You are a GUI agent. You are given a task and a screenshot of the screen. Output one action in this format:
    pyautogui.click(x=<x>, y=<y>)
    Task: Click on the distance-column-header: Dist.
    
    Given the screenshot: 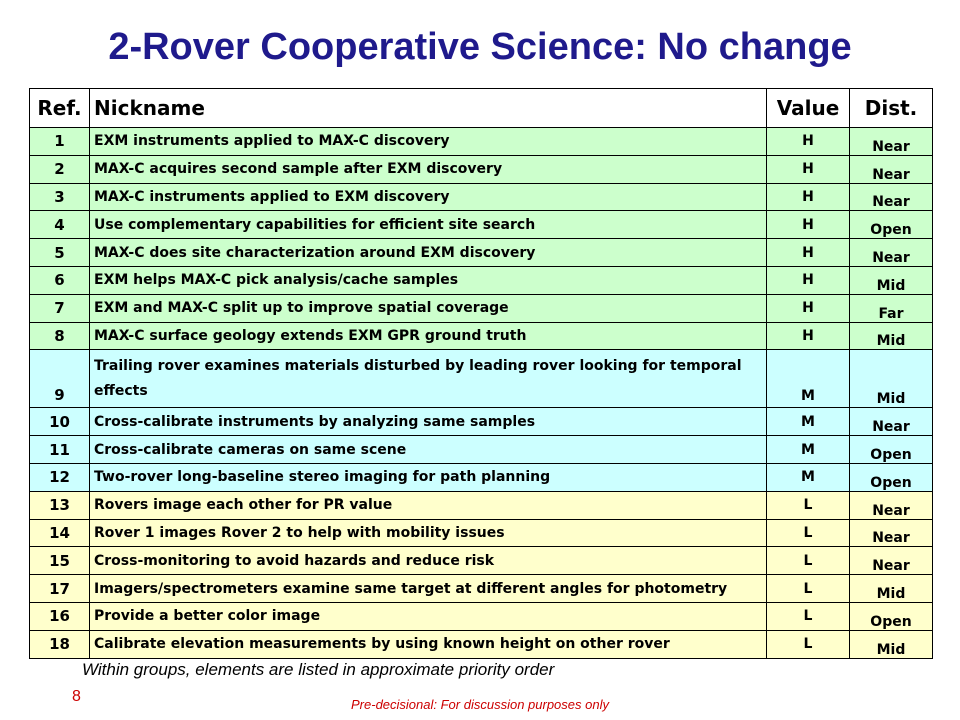 What is the action you would take?
    pyautogui.click(x=891, y=108)
    